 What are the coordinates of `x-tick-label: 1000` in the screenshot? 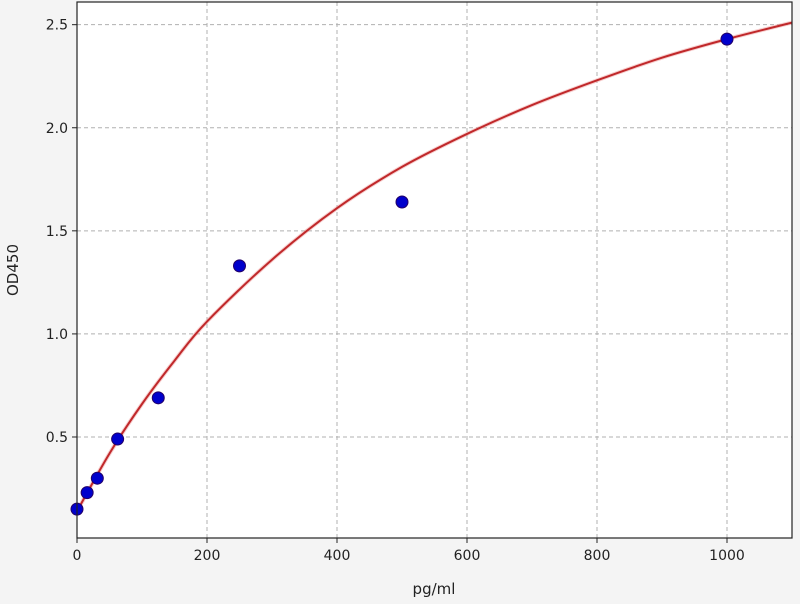 It's located at (727, 556).